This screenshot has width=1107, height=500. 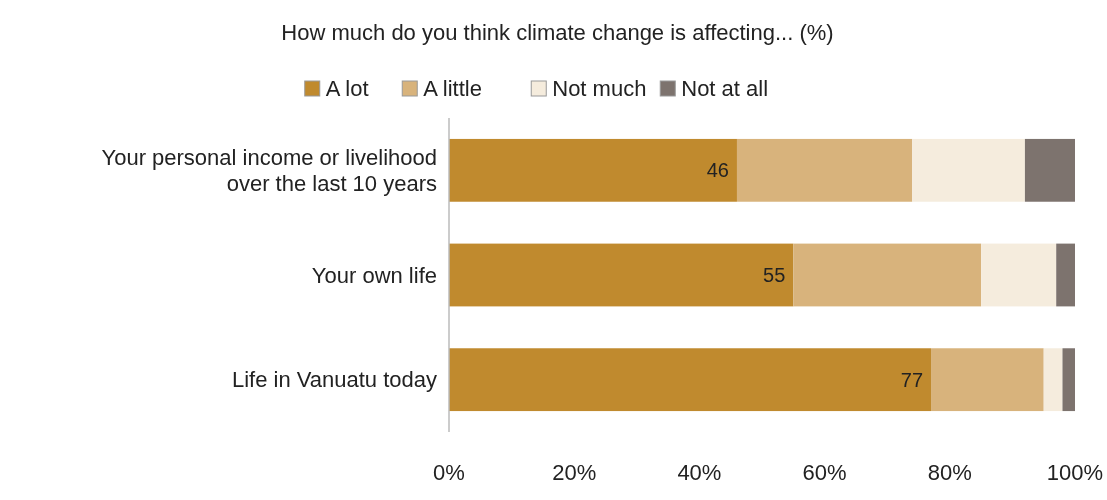 I want to click on x-tick-label: 80%, so click(x=949, y=472).